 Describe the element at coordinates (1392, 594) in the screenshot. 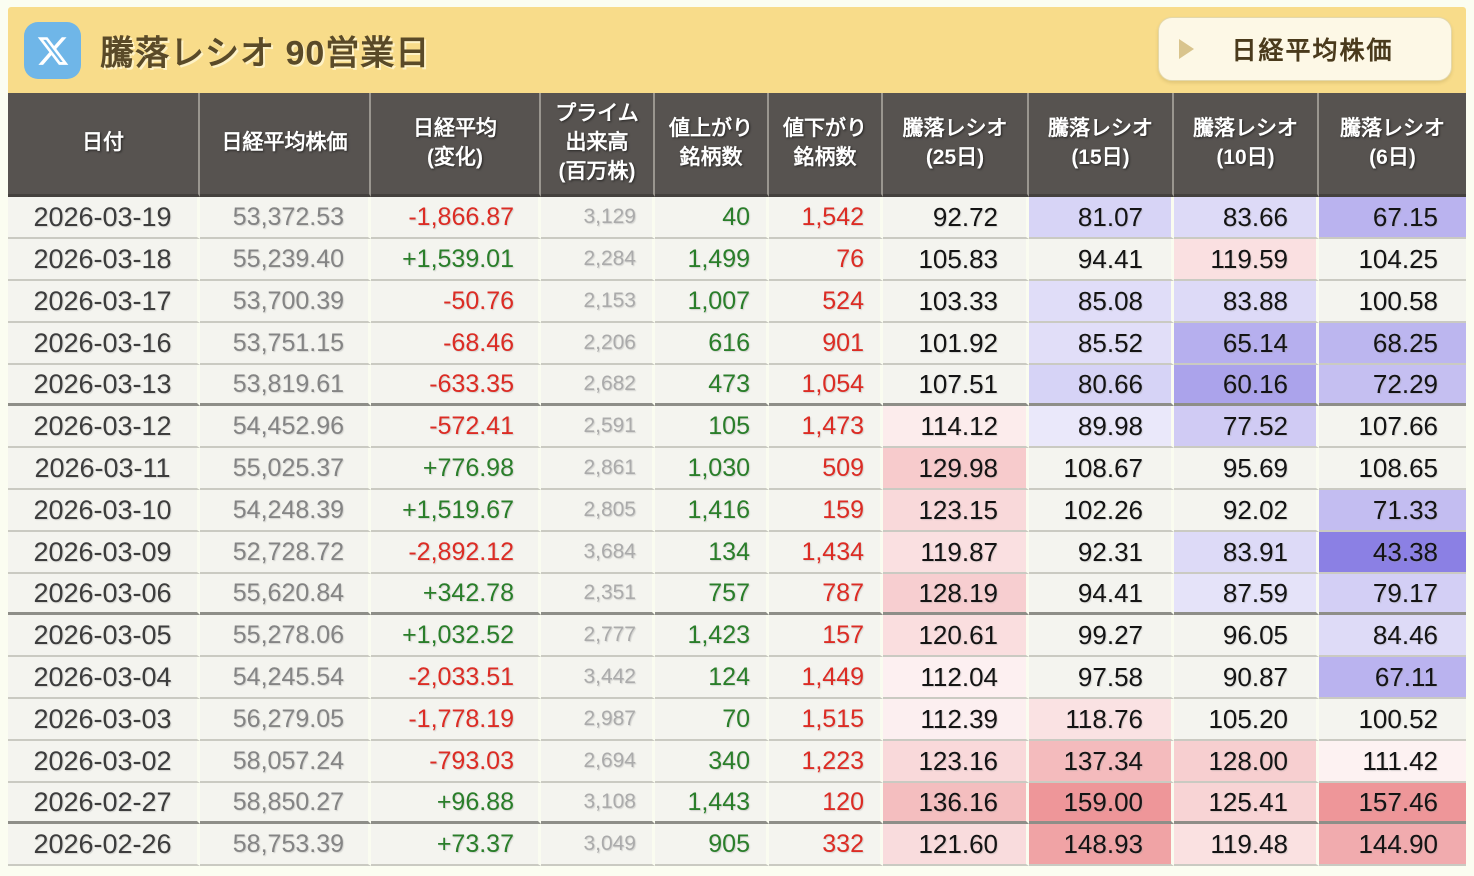

I see `cell-ratio-6d: 79.17` at that location.